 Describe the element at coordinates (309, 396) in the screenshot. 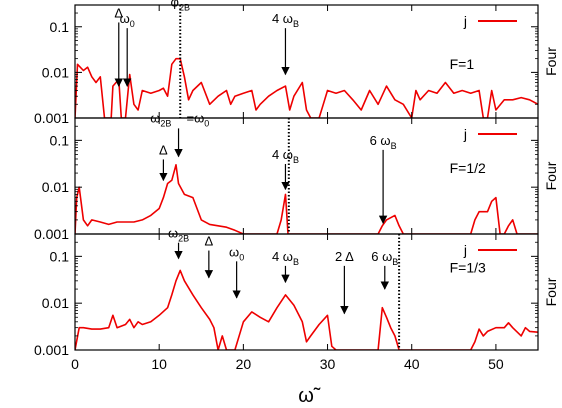

I see `x-axis-label: ω̃` at that location.